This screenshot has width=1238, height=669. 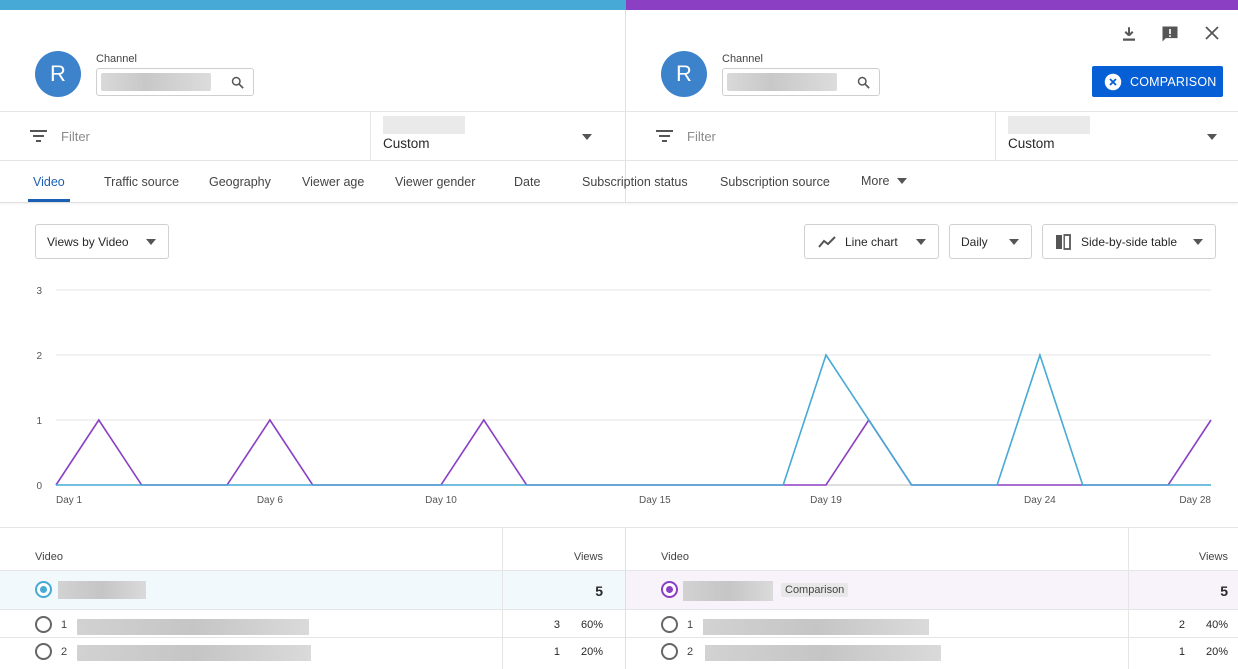 What do you see at coordinates (1212, 33) in the screenshot?
I see `close-icon` at bounding box center [1212, 33].